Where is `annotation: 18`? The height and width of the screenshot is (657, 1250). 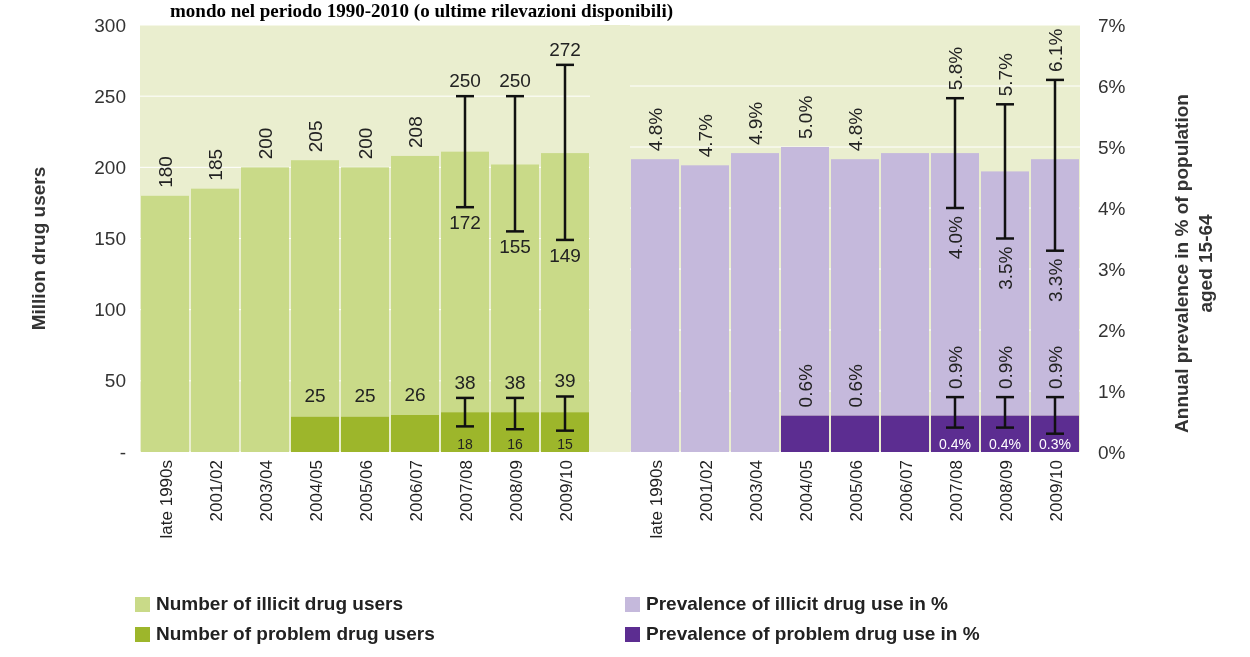
annotation: 18 is located at coordinates (465, 444).